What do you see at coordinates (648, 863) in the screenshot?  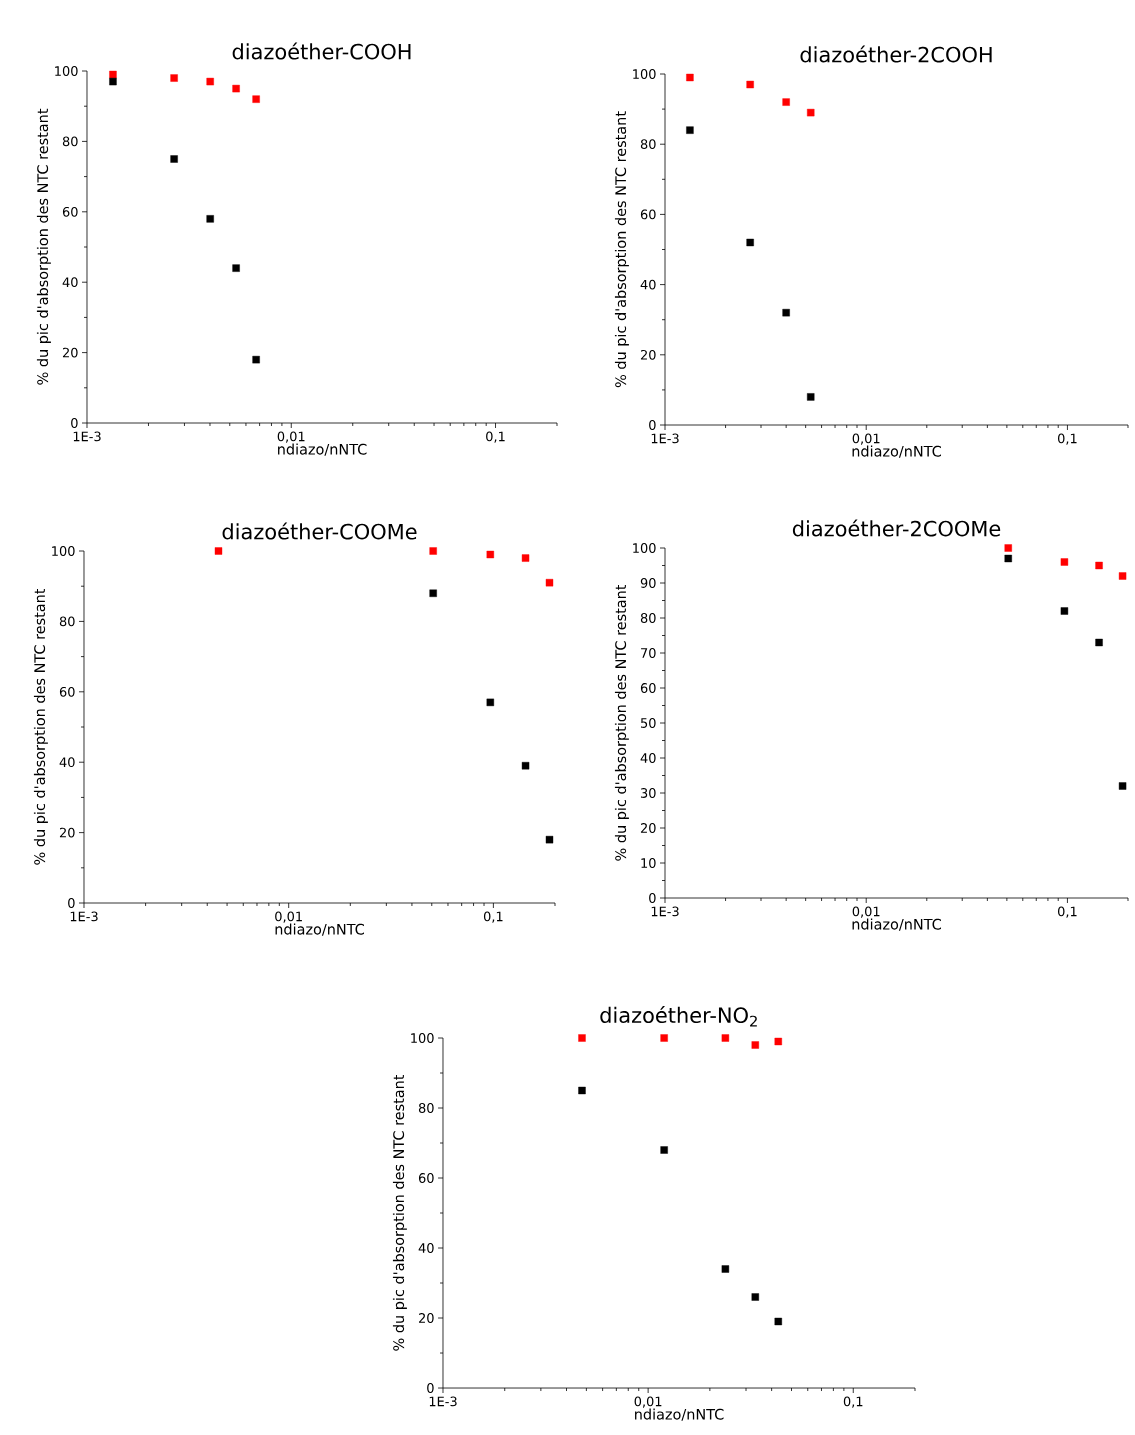 I see `y-tick-label: 10` at bounding box center [648, 863].